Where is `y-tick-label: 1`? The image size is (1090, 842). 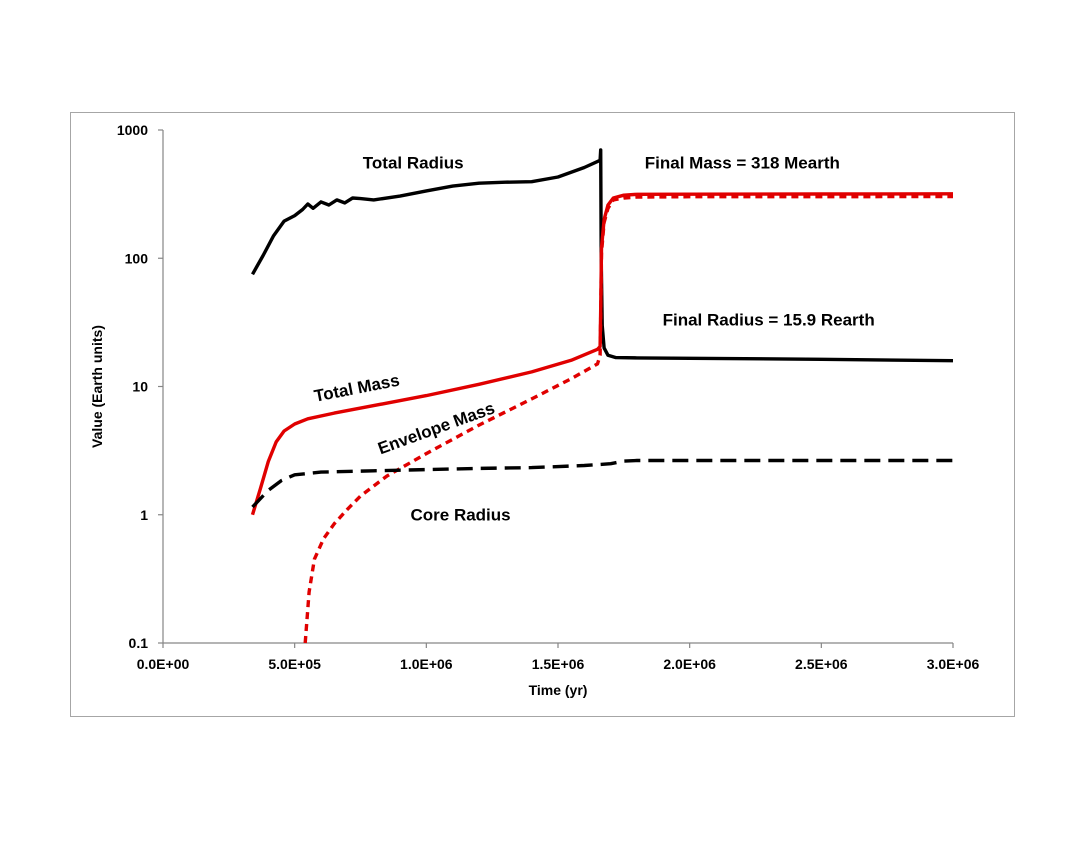
y-tick-label: 1 is located at coordinates (144, 515).